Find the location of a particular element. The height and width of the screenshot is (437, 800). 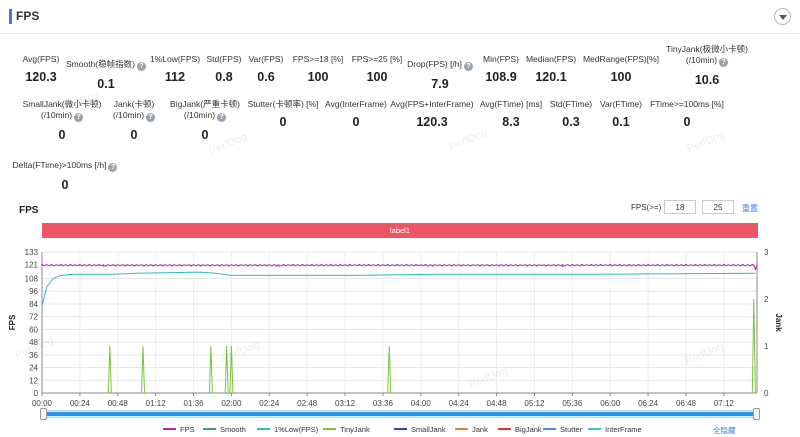

hide-all-button: 全隐藏 is located at coordinates (724, 430).